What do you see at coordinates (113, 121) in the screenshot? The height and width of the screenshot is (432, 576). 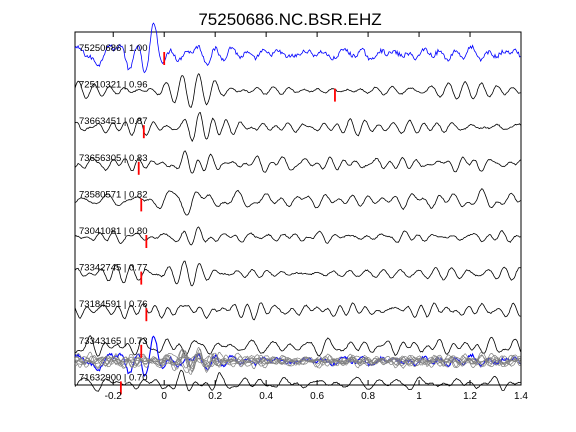 I see `trace-label-3: 73663451 | 0.87` at bounding box center [113, 121].